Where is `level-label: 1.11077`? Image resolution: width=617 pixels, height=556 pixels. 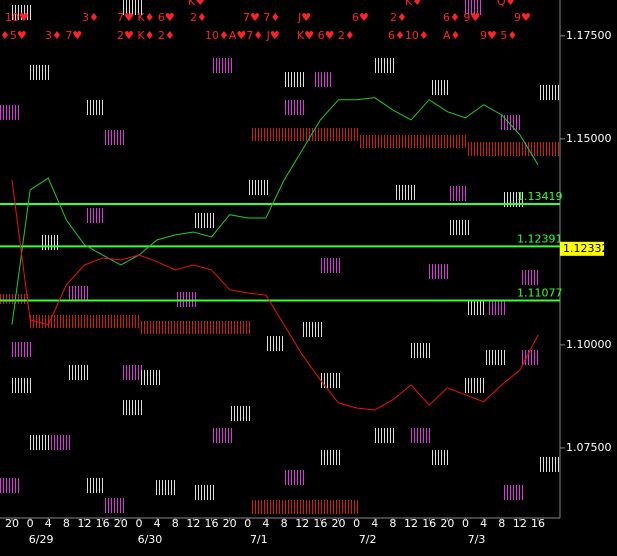 level-label: 1.11077 is located at coordinates (540, 293).